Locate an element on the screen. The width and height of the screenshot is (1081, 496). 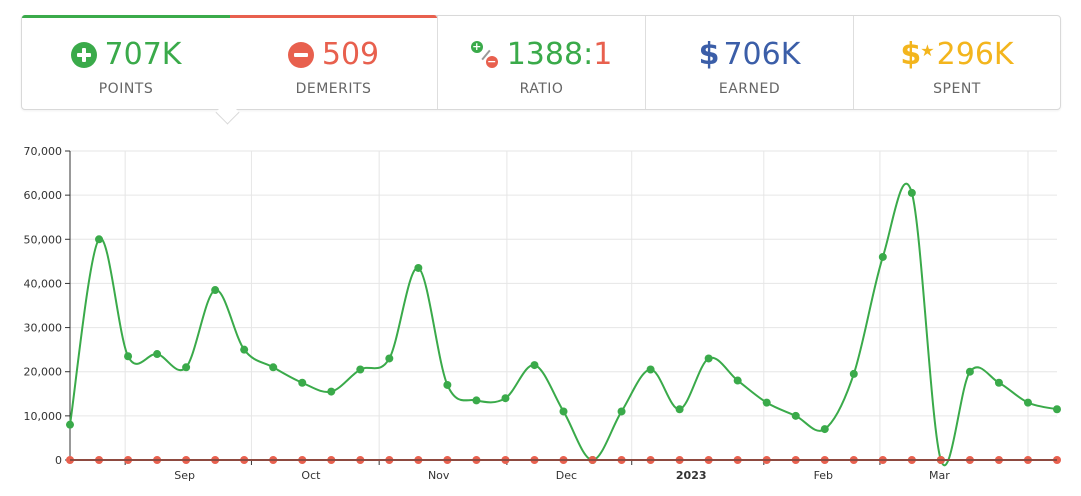
points-stat: 707K POINTS is located at coordinates (126, 62).